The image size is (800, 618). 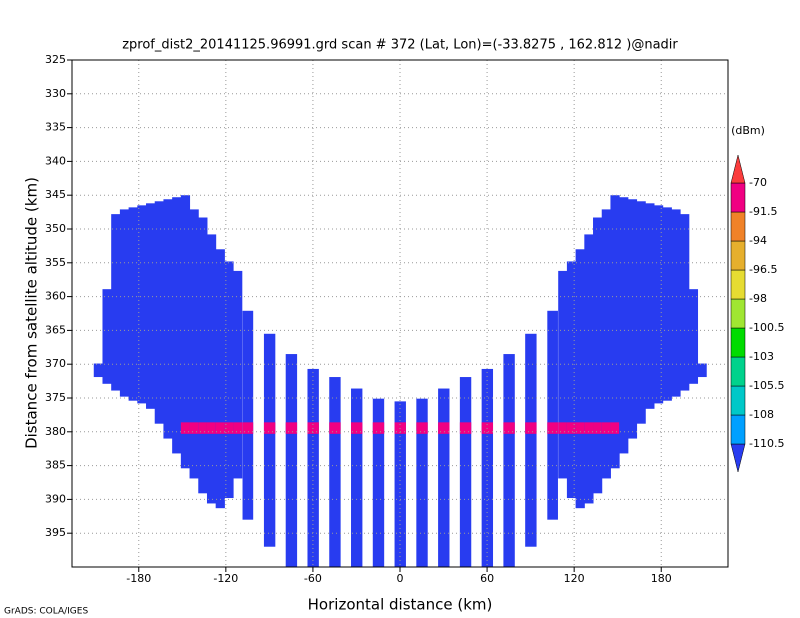 What do you see at coordinates (313, 578) in the screenshot?
I see `x-tick-label: -60` at bounding box center [313, 578].